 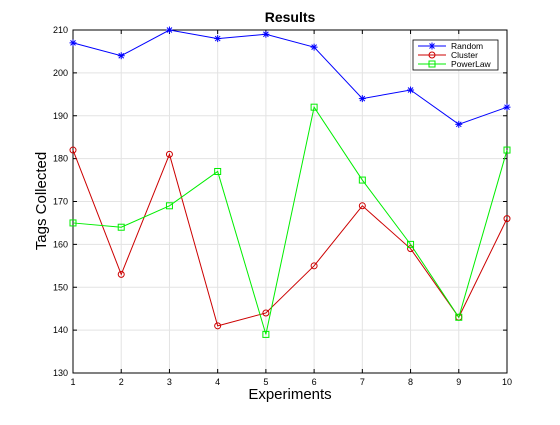 I want to click on y-tick-label: 150, so click(x=60, y=287).